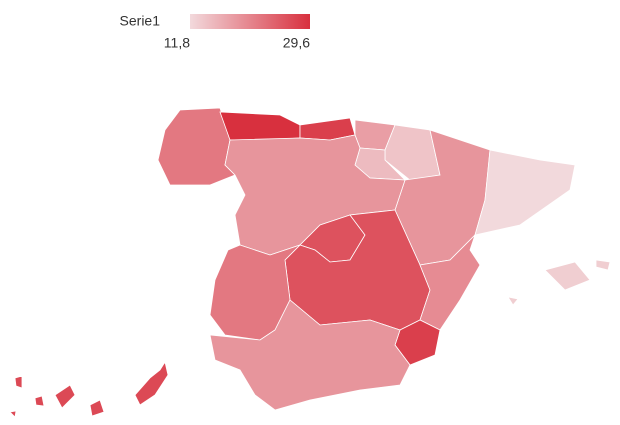  What do you see at coordinates (177, 43) in the screenshot?
I see `colorbar-tick-label: 11,8` at bounding box center [177, 43].